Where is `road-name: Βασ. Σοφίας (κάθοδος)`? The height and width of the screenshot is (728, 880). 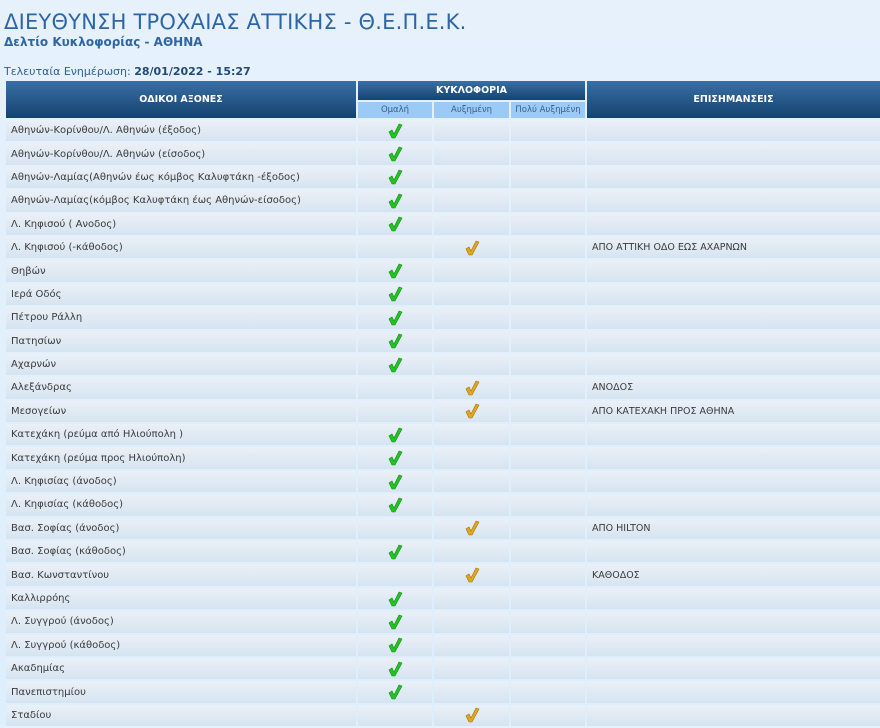
road-name: Βασ. Σοφίας (κάθοδος) is located at coordinates (181, 552).